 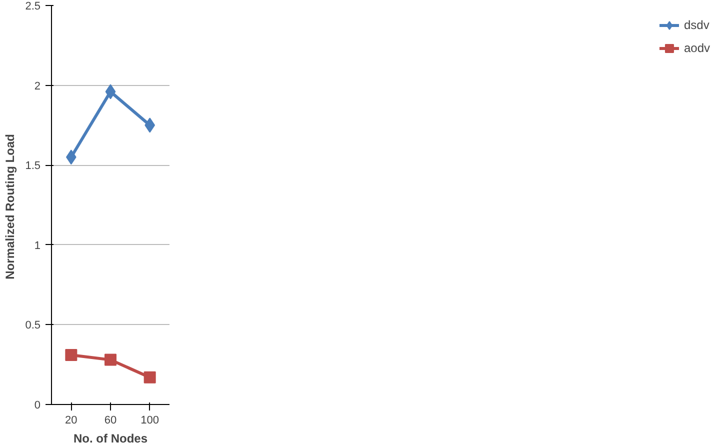 I want to click on y-tick-label: 0, so click(x=37, y=406).